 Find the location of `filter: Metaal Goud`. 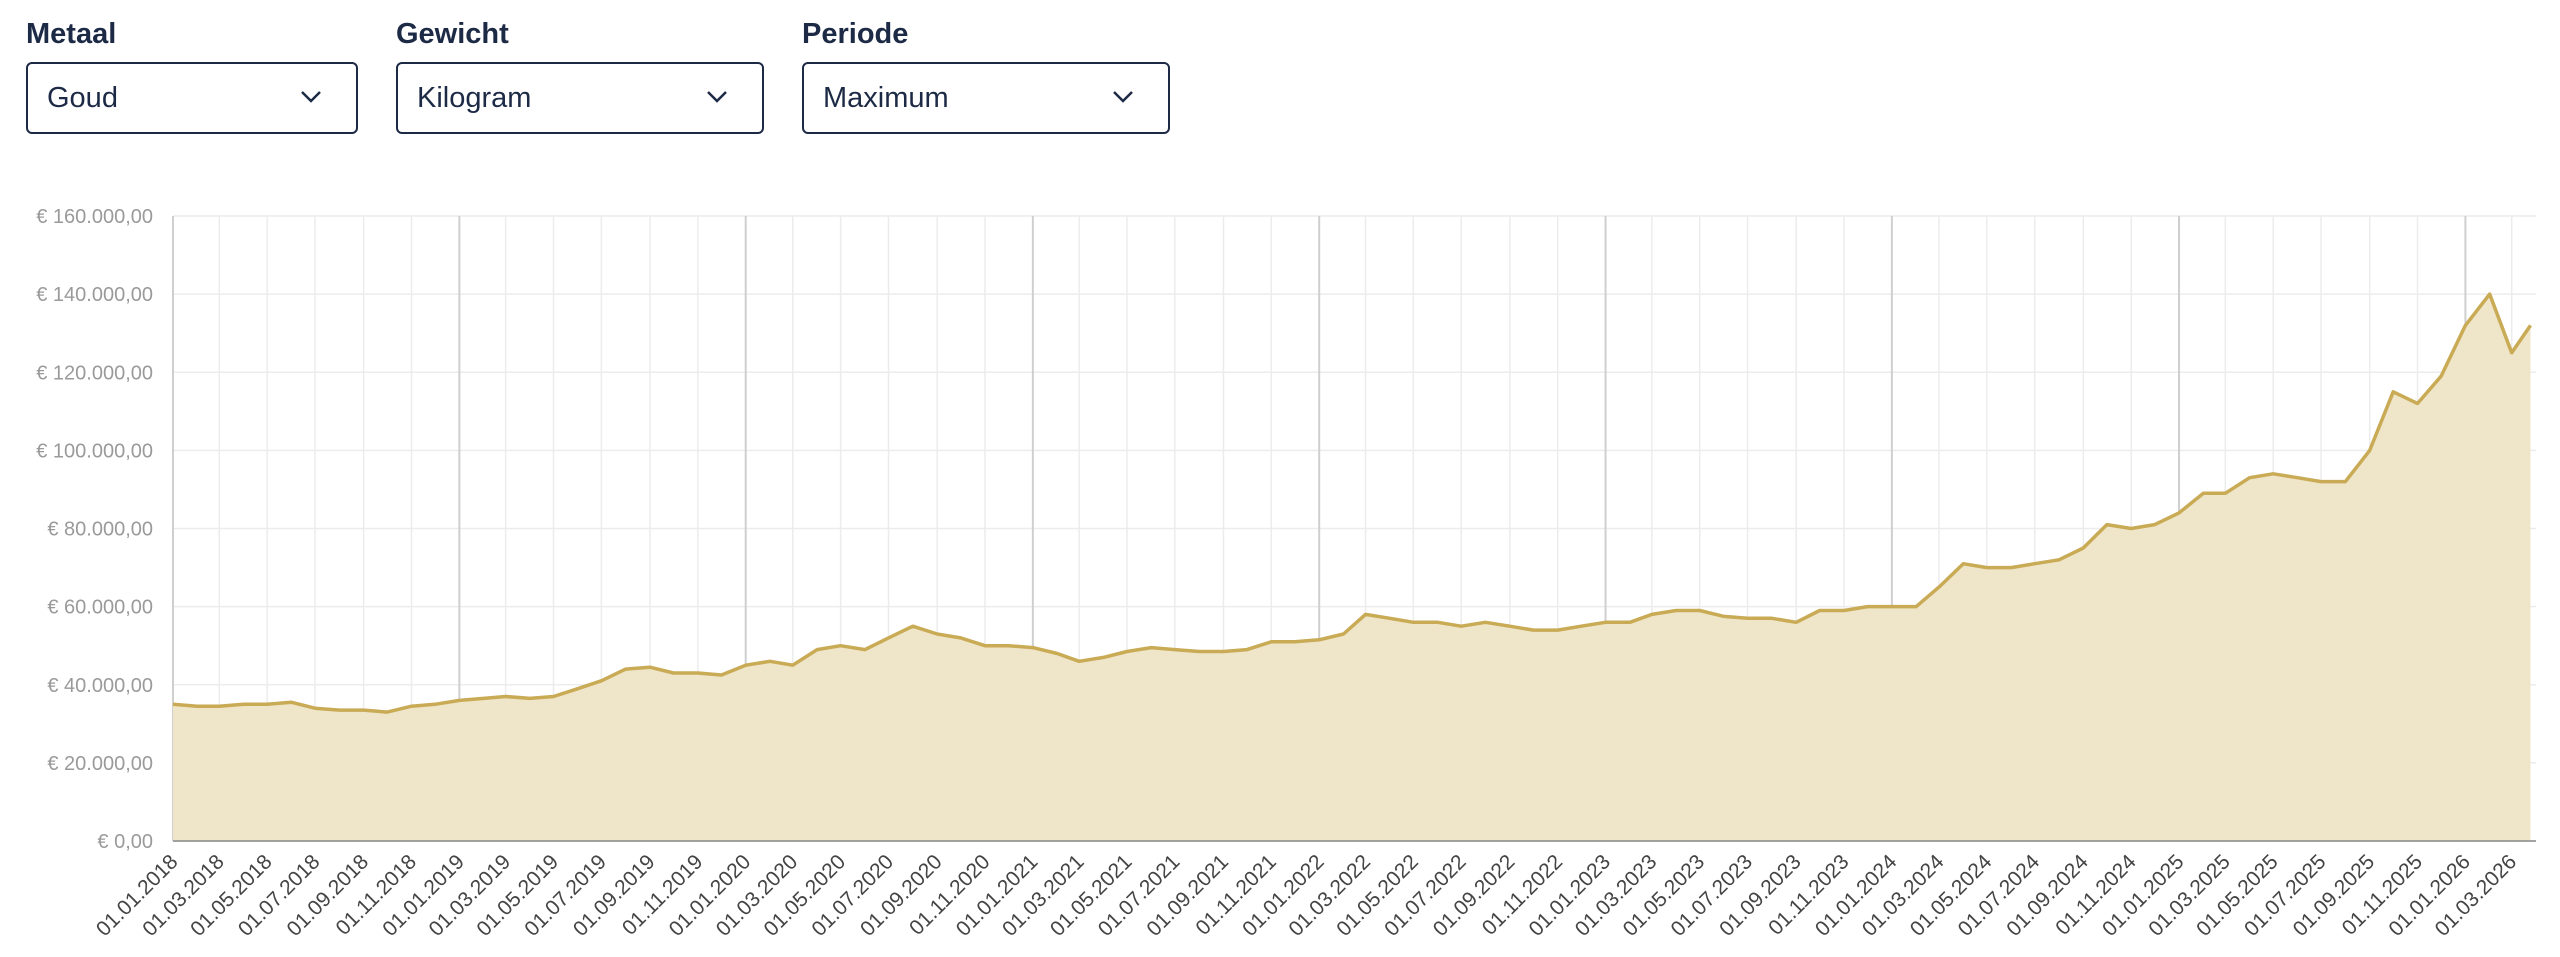

filter: Metaal Goud is located at coordinates (192, 76).